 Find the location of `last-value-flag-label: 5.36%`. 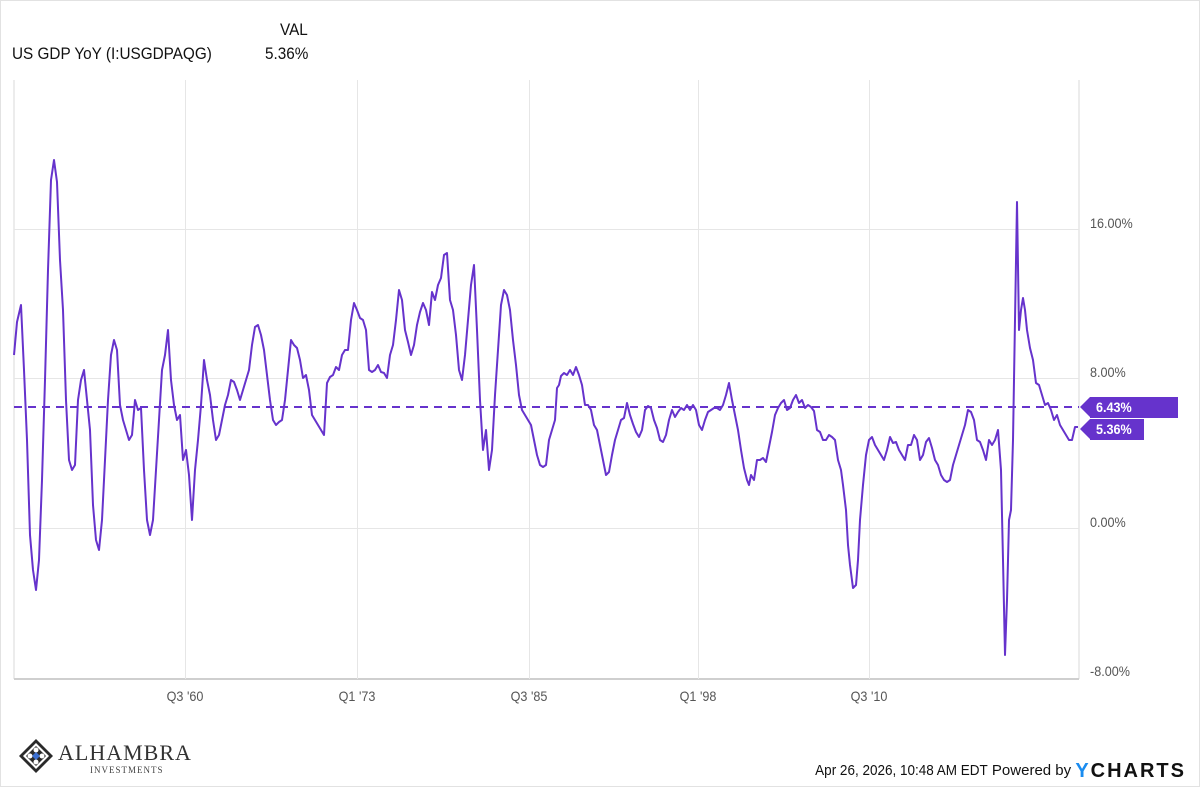

last-value-flag-label: 5.36% is located at coordinates (1114, 429).